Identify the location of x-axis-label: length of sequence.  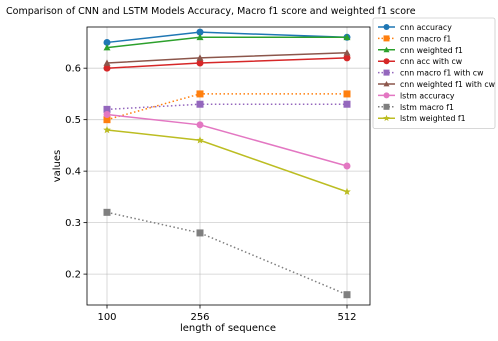
(228, 328).